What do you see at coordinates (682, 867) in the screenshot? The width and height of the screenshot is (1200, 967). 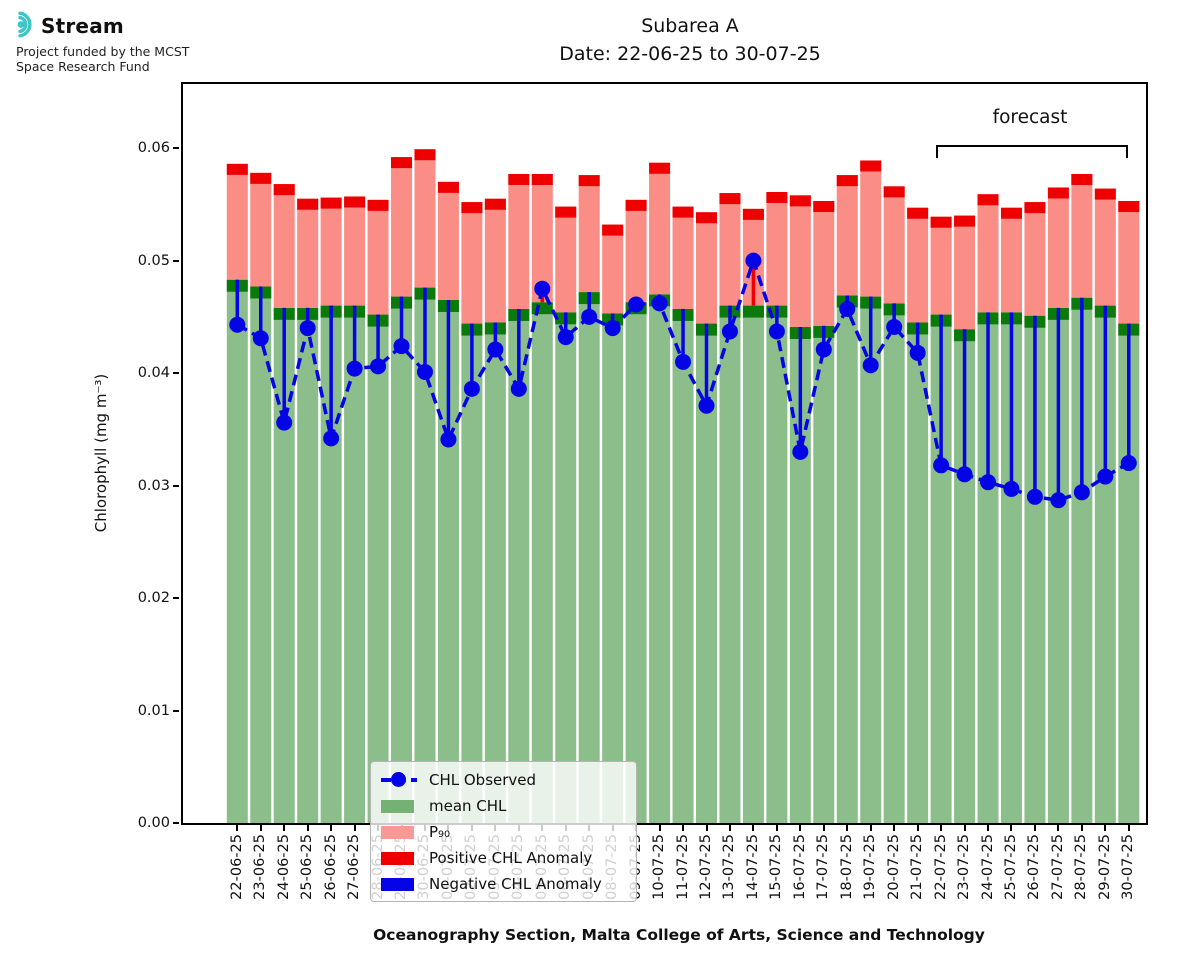 I see `x-tick-label: 11-07-25` at bounding box center [682, 867].